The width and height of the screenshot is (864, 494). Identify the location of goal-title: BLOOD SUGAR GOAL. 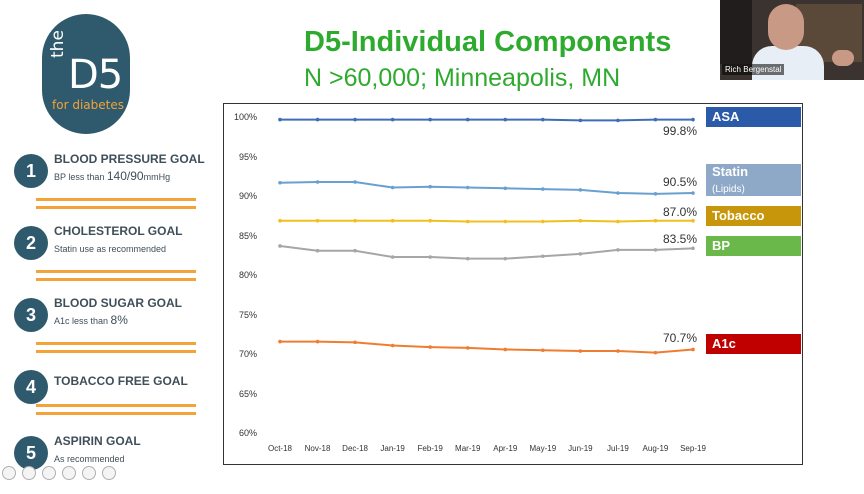
(118, 303).